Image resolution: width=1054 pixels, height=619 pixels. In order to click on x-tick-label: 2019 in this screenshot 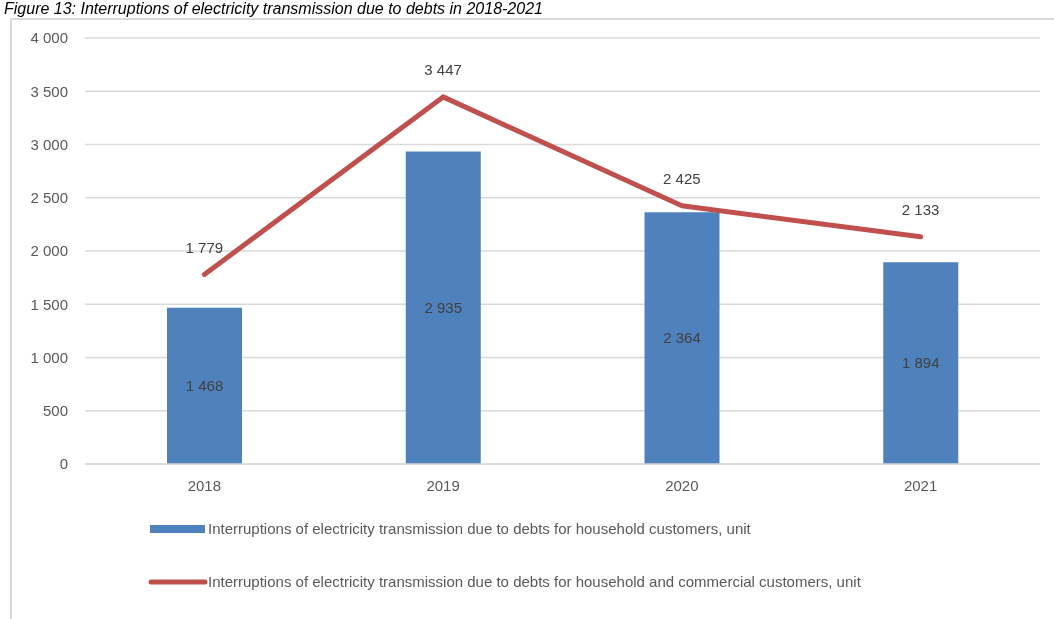, I will do `click(443, 485)`.